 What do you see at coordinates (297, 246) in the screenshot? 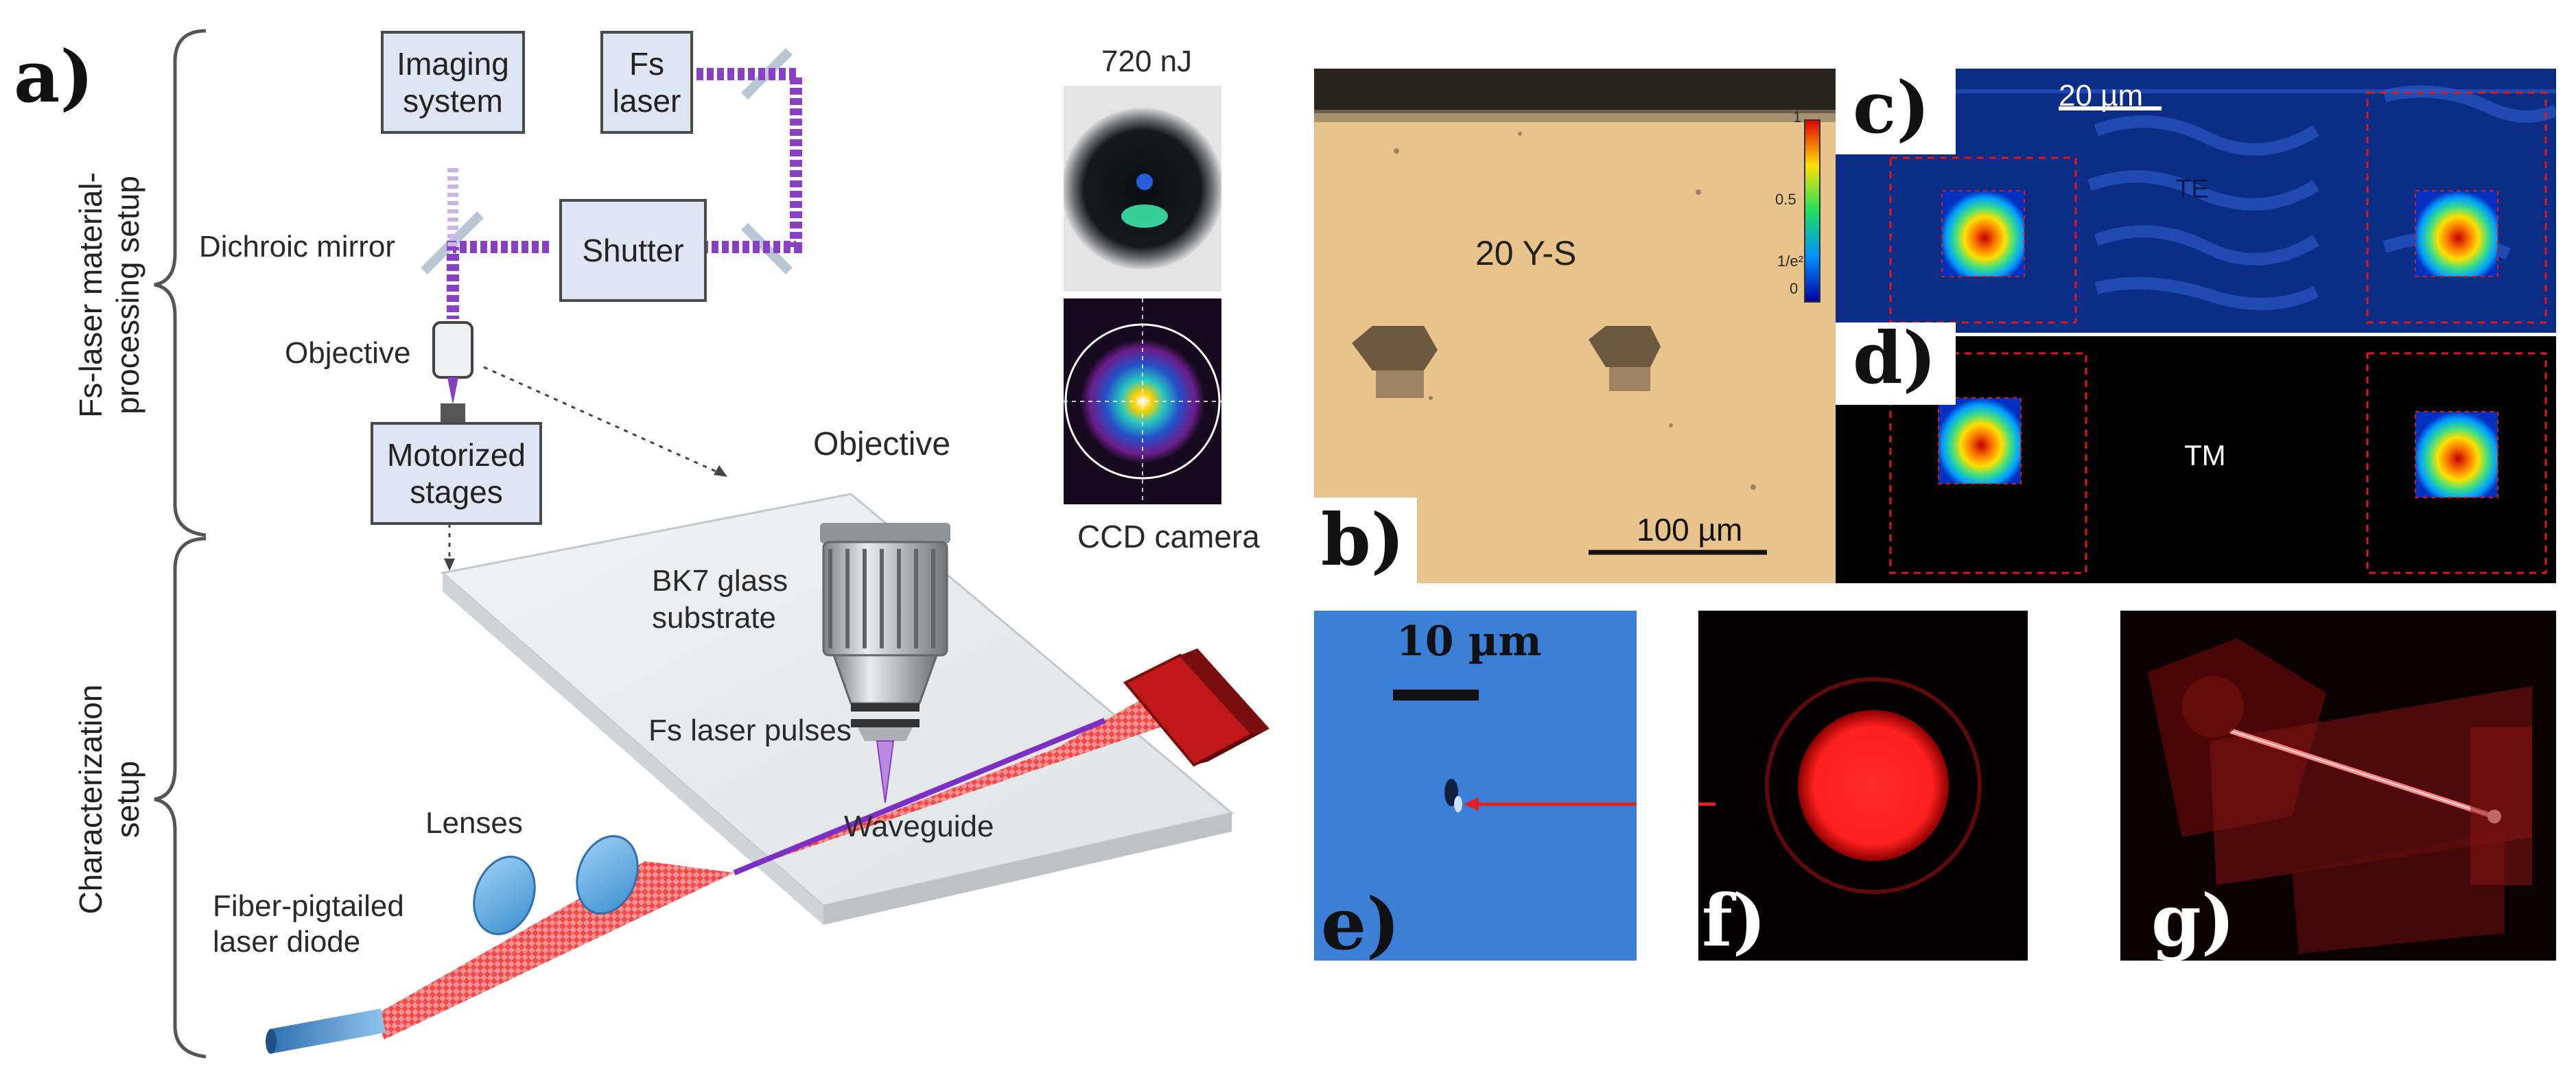
I see `dichroic-mirror-label: Dichroic mirror` at bounding box center [297, 246].